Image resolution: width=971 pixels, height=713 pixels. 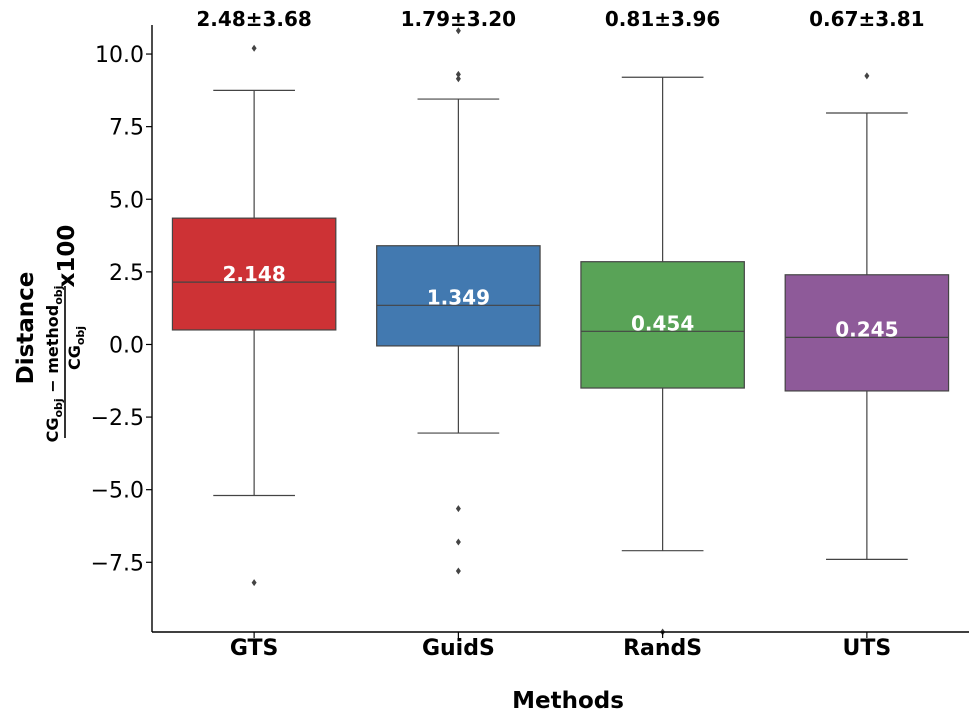 What do you see at coordinates (867, 648) in the screenshot?
I see `x-tick-label: UTS` at bounding box center [867, 648].